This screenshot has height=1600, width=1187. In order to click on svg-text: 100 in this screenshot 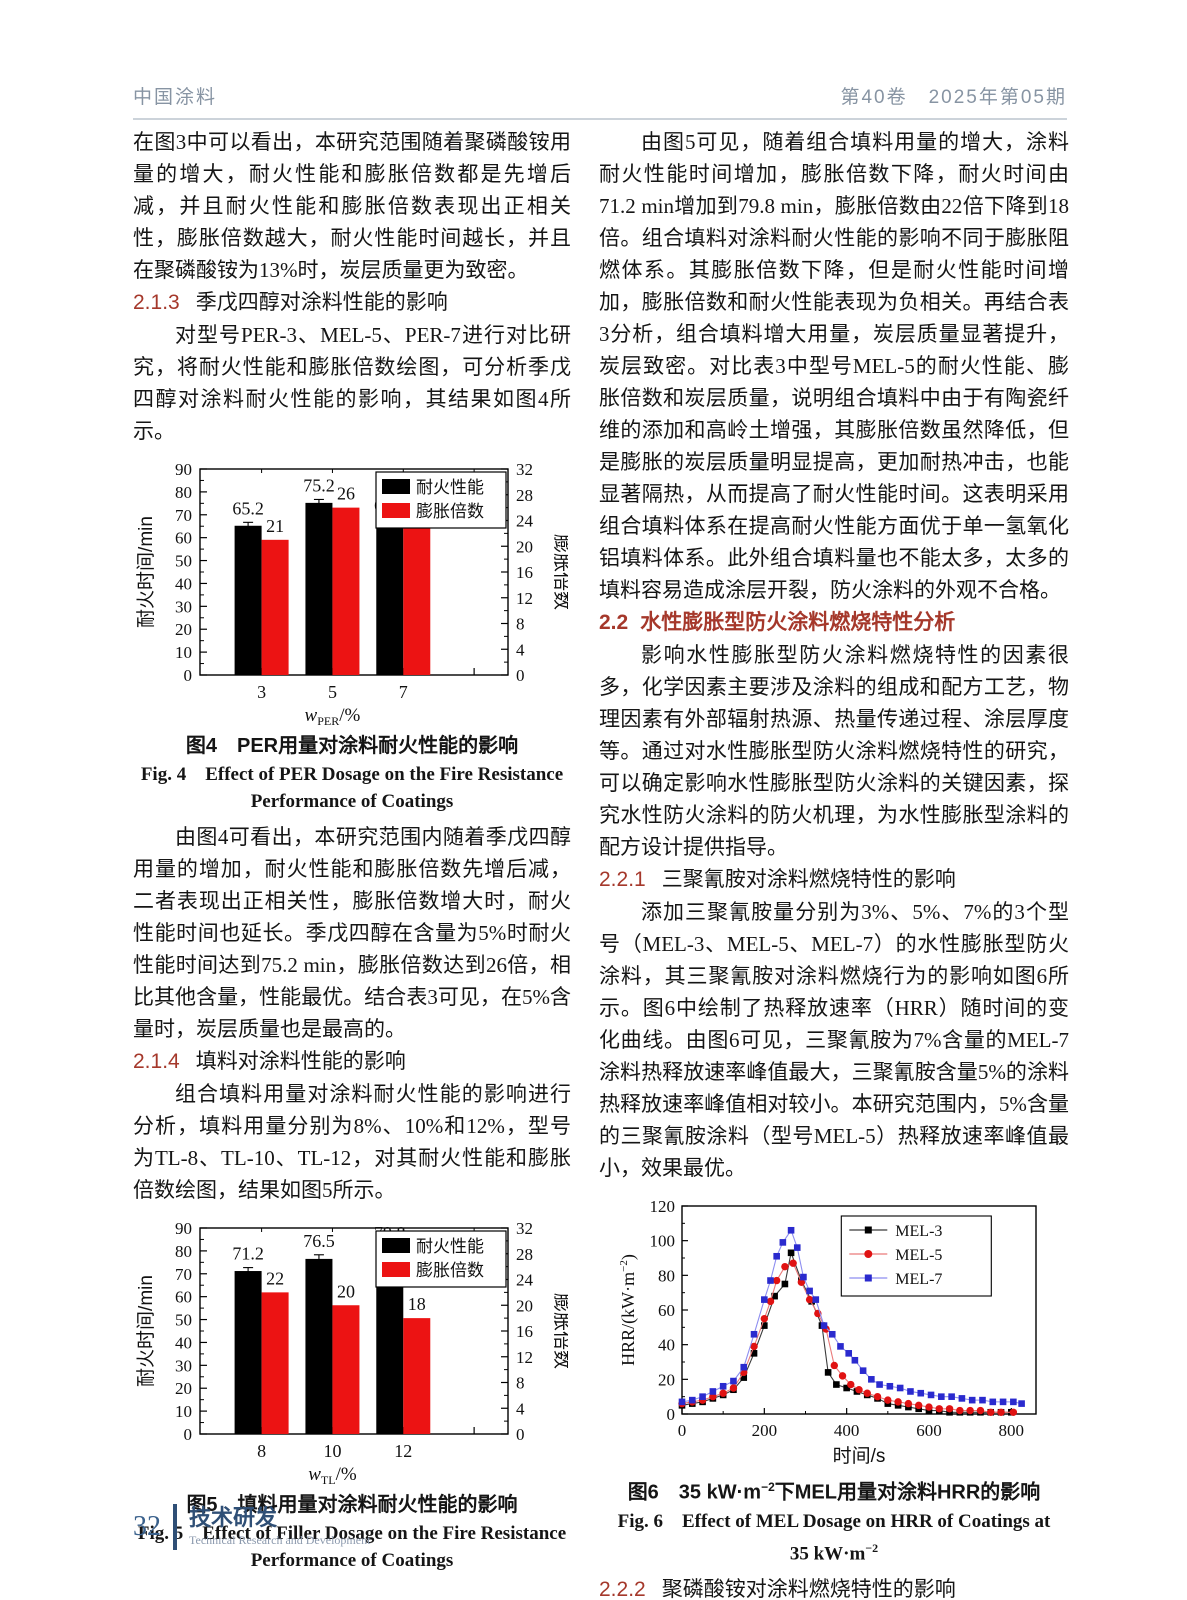, I will do `click(663, 1241)`.